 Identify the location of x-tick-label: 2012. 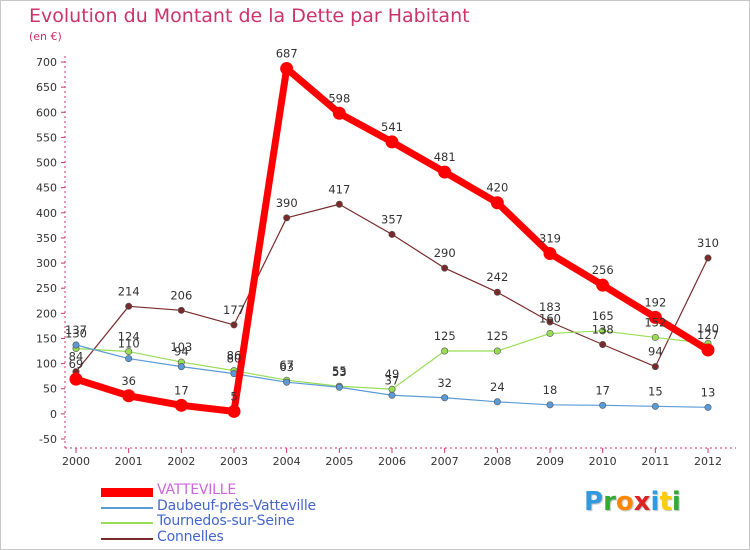
(708, 461).